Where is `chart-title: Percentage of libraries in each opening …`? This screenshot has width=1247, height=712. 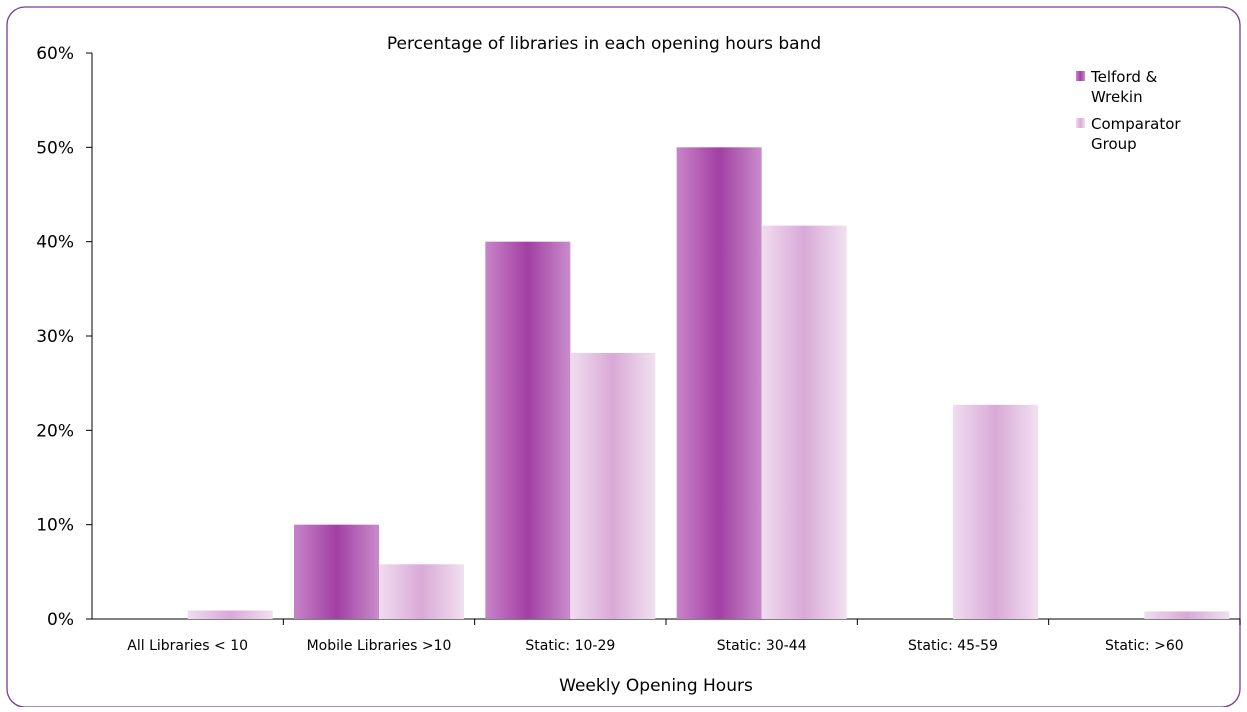
chart-title: Percentage of libraries in each opening … is located at coordinates (604, 44).